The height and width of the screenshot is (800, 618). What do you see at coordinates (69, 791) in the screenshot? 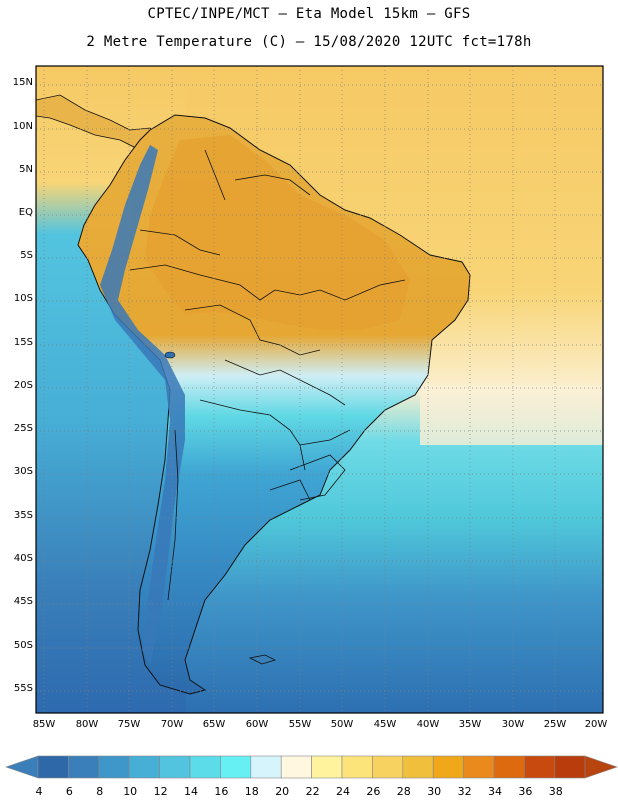
I see `colorbar-label: 6` at bounding box center [69, 791].